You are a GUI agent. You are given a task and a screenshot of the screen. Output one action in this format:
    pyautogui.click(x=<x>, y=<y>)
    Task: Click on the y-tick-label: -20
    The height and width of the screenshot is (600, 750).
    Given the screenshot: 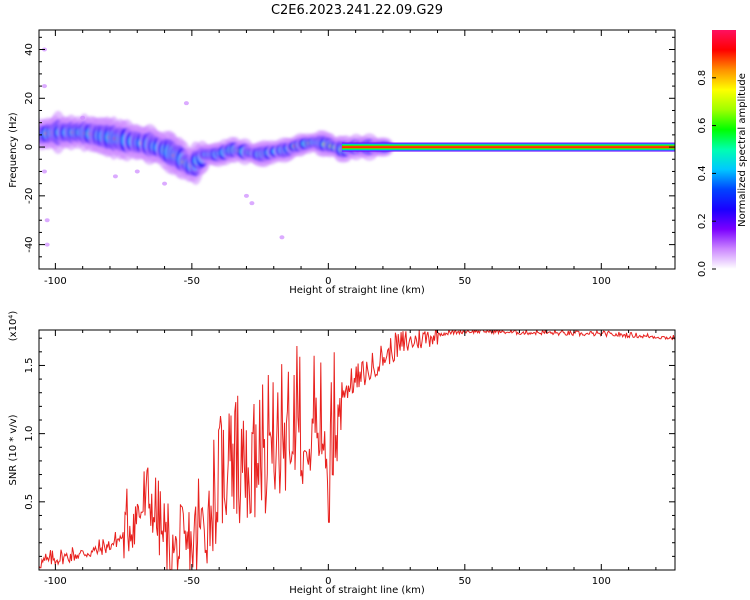 What is the action you would take?
    pyautogui.click(x=29, y=196)
    